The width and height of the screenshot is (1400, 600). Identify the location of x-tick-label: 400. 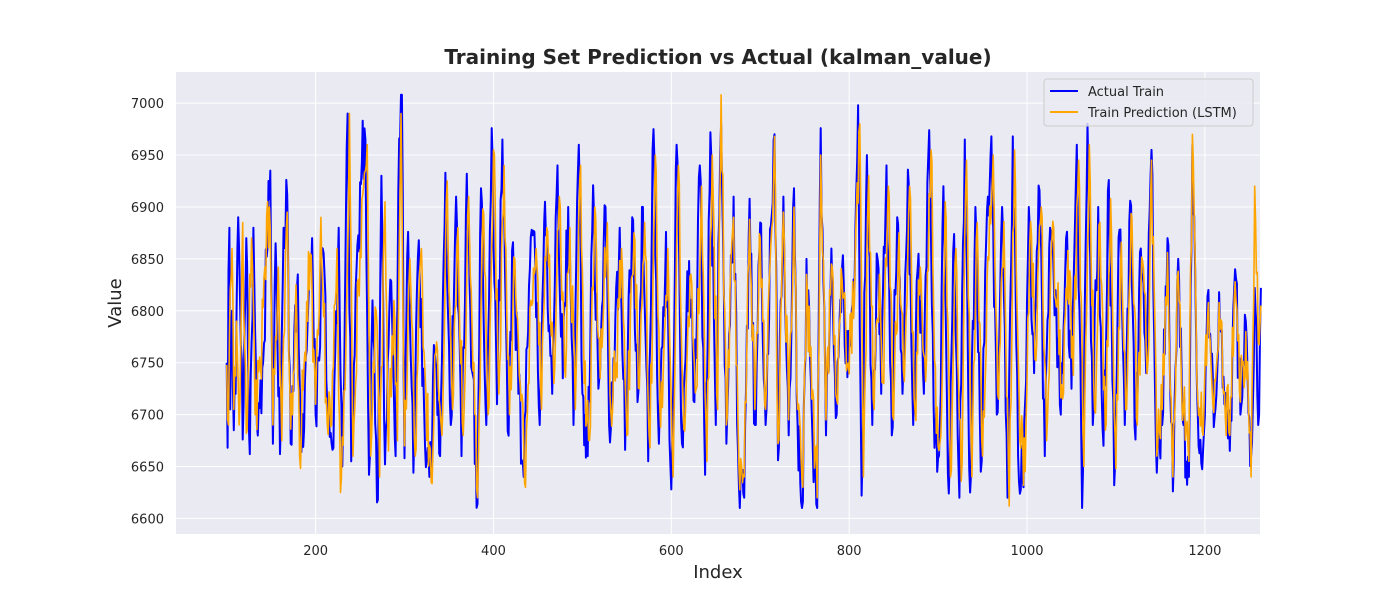
(493, 551).